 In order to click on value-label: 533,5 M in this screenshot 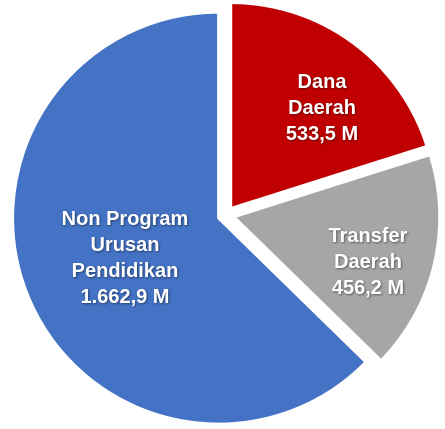, I will do `click(322, 134)`.